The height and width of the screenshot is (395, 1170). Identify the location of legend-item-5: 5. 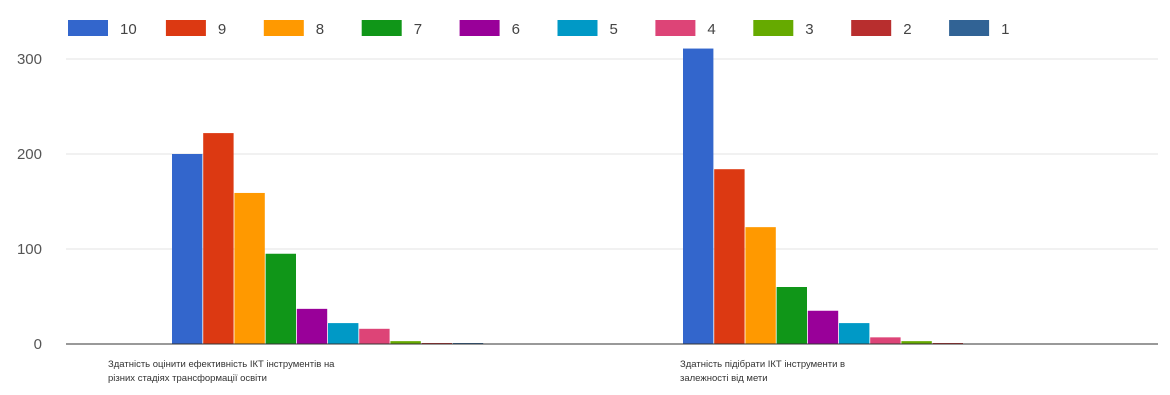
(587, 29).